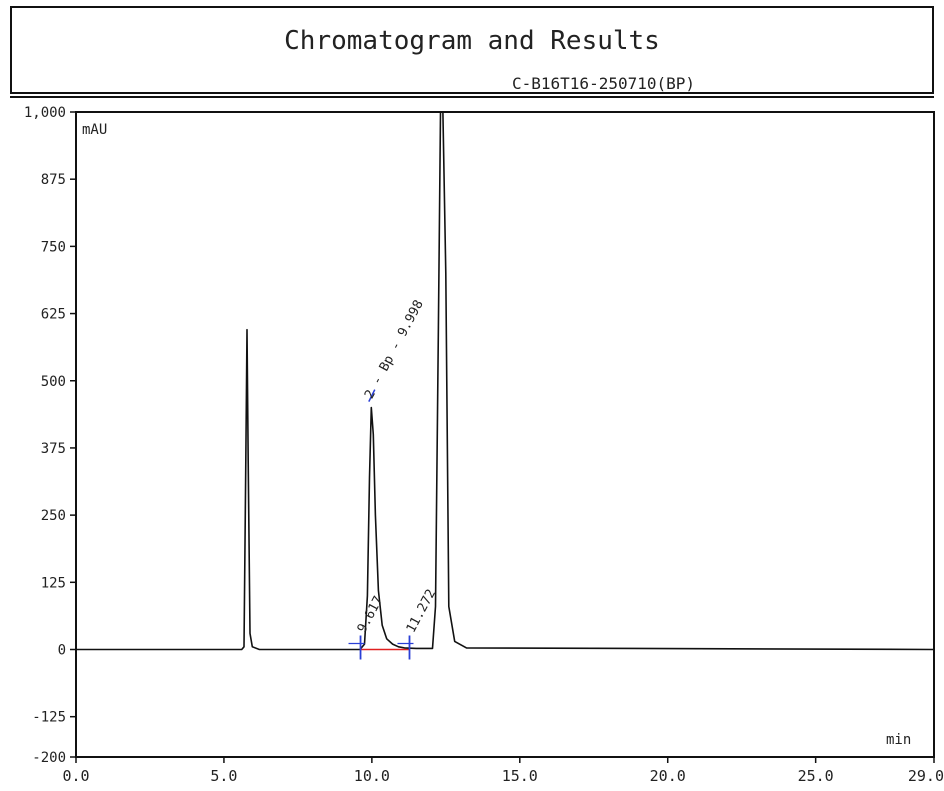 Image resolution: width=944 pixels, height=791 pixels. I want to click on x-tick-label: 10.0, so click(372, 776).